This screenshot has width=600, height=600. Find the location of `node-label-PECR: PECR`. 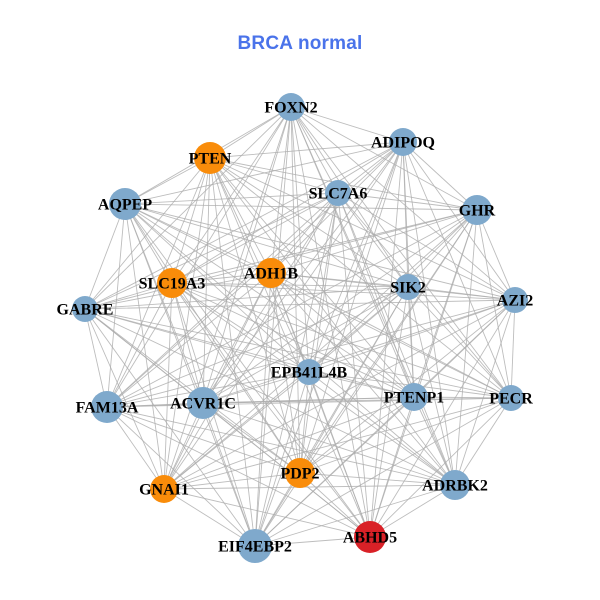

node-label-PECR: PECR is located at coordinates (511, 399).